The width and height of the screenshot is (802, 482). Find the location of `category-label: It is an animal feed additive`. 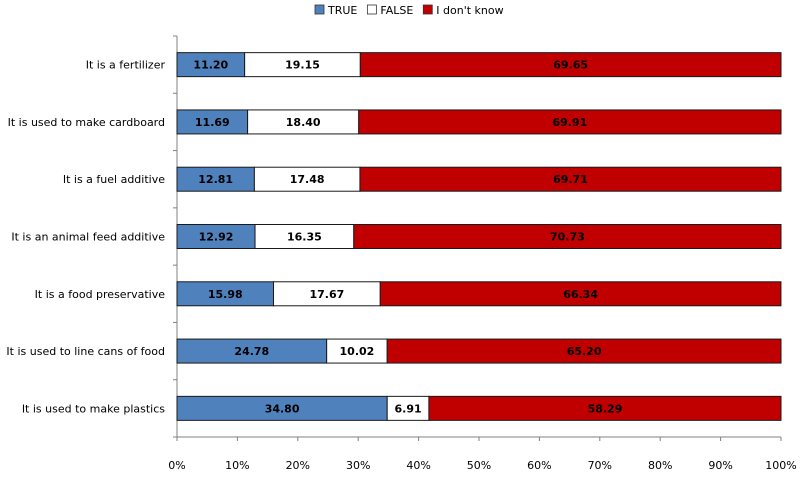

category-label: It is an animal feed additive is located at coordinates (88, 237).